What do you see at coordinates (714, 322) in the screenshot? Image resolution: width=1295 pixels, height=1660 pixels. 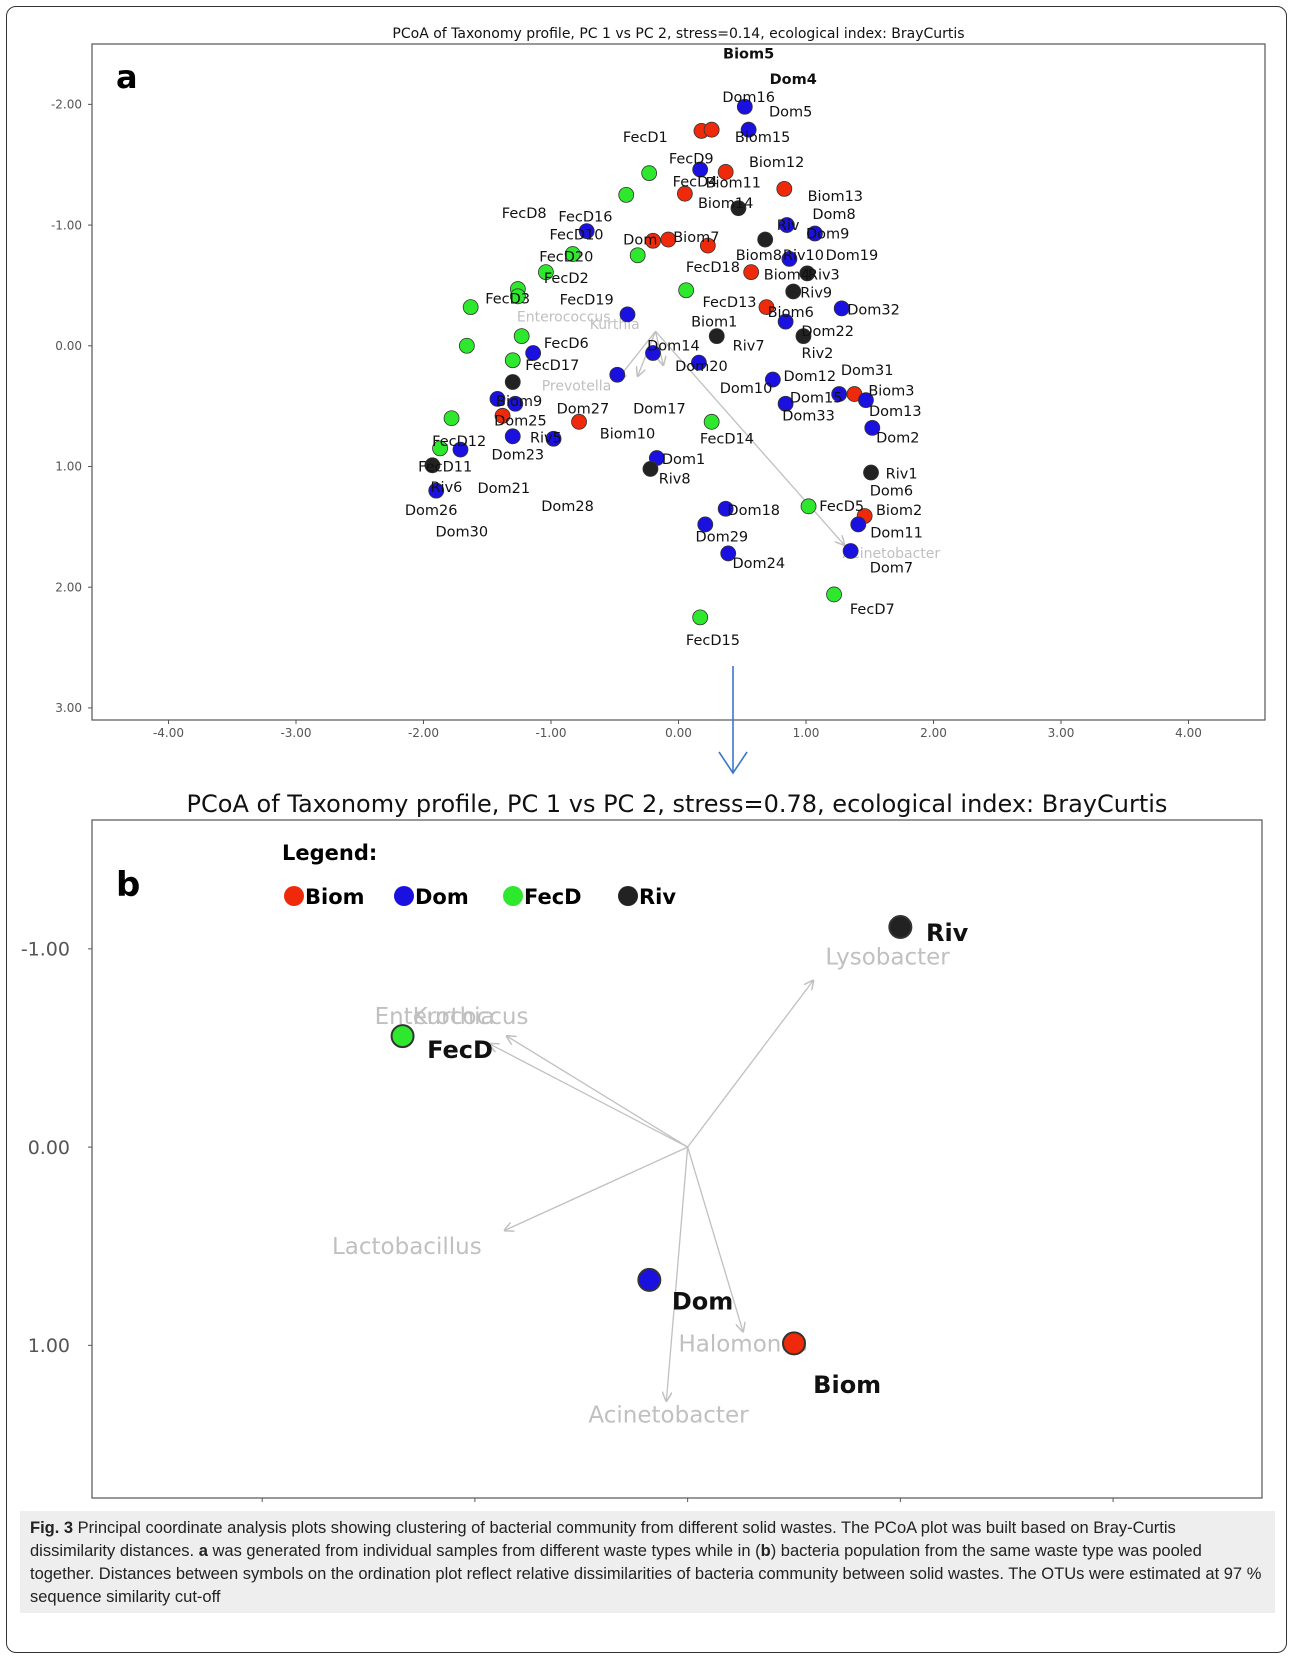 I see `point-label: Biom1` at bounding box center [714, 322].